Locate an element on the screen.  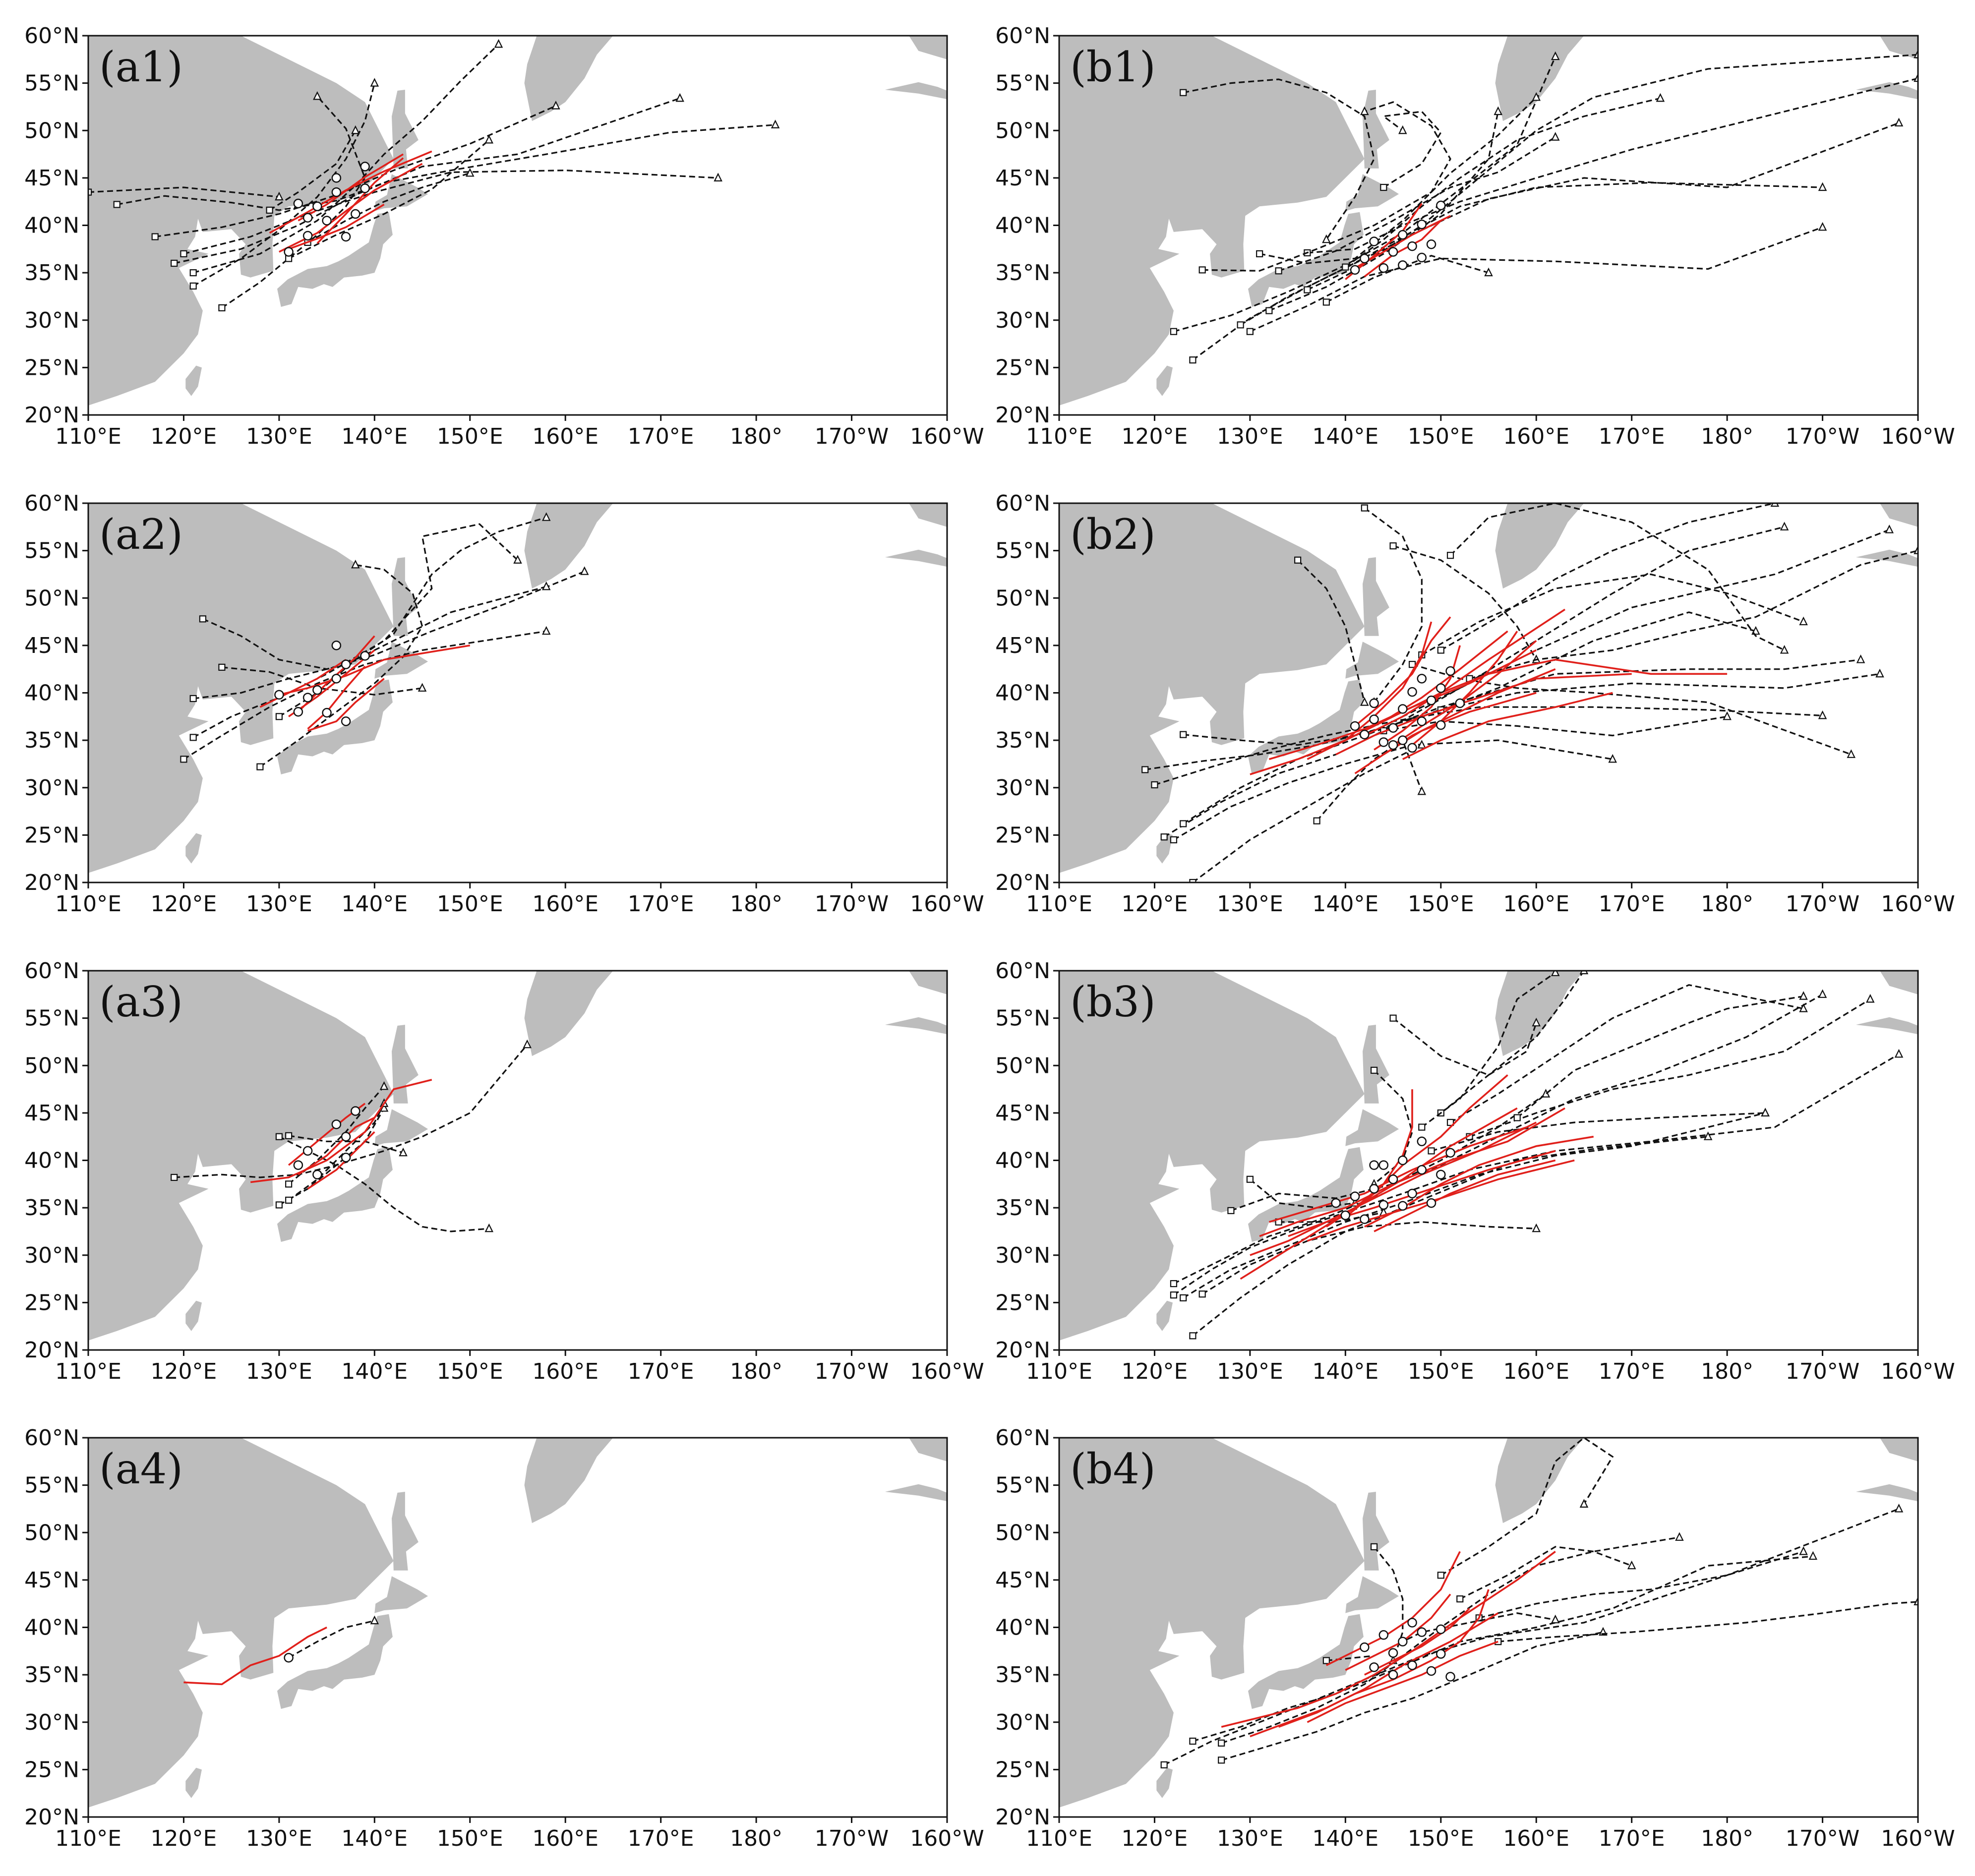
x-tick-label: 130°E is located at coordinates (279, 436).